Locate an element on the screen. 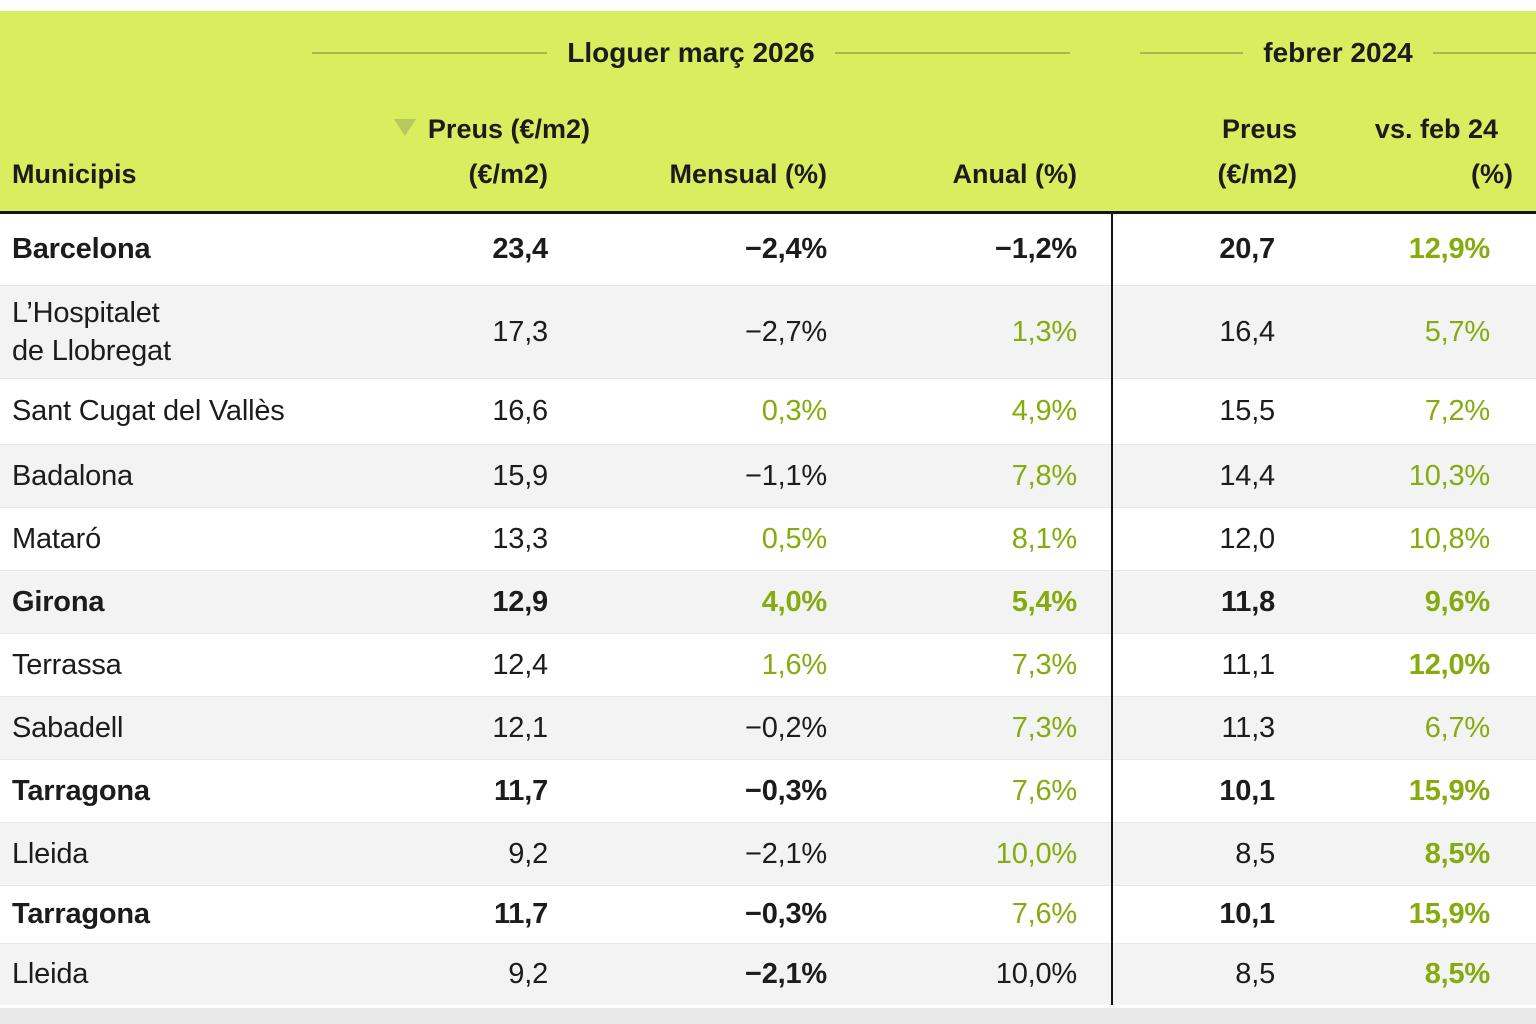  sort-triangle-down-icon is located at coordinates (404, 128).